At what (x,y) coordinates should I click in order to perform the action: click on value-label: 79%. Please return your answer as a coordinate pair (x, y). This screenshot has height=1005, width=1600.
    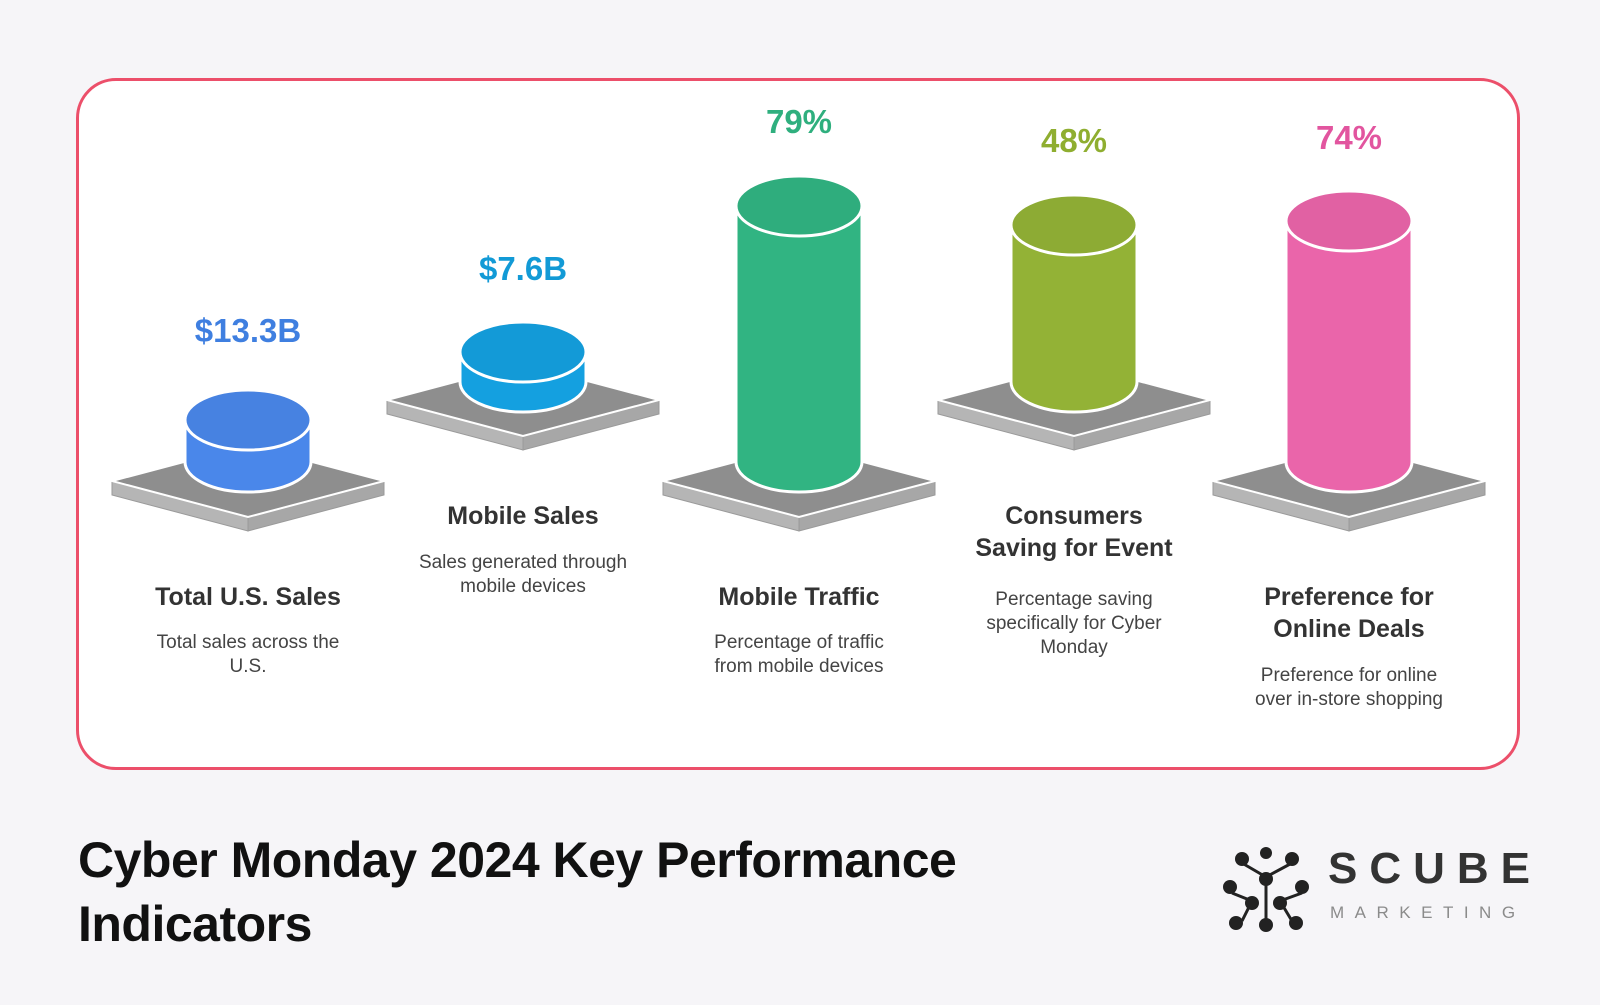
    Looking at the image, I should click on (799, 121).